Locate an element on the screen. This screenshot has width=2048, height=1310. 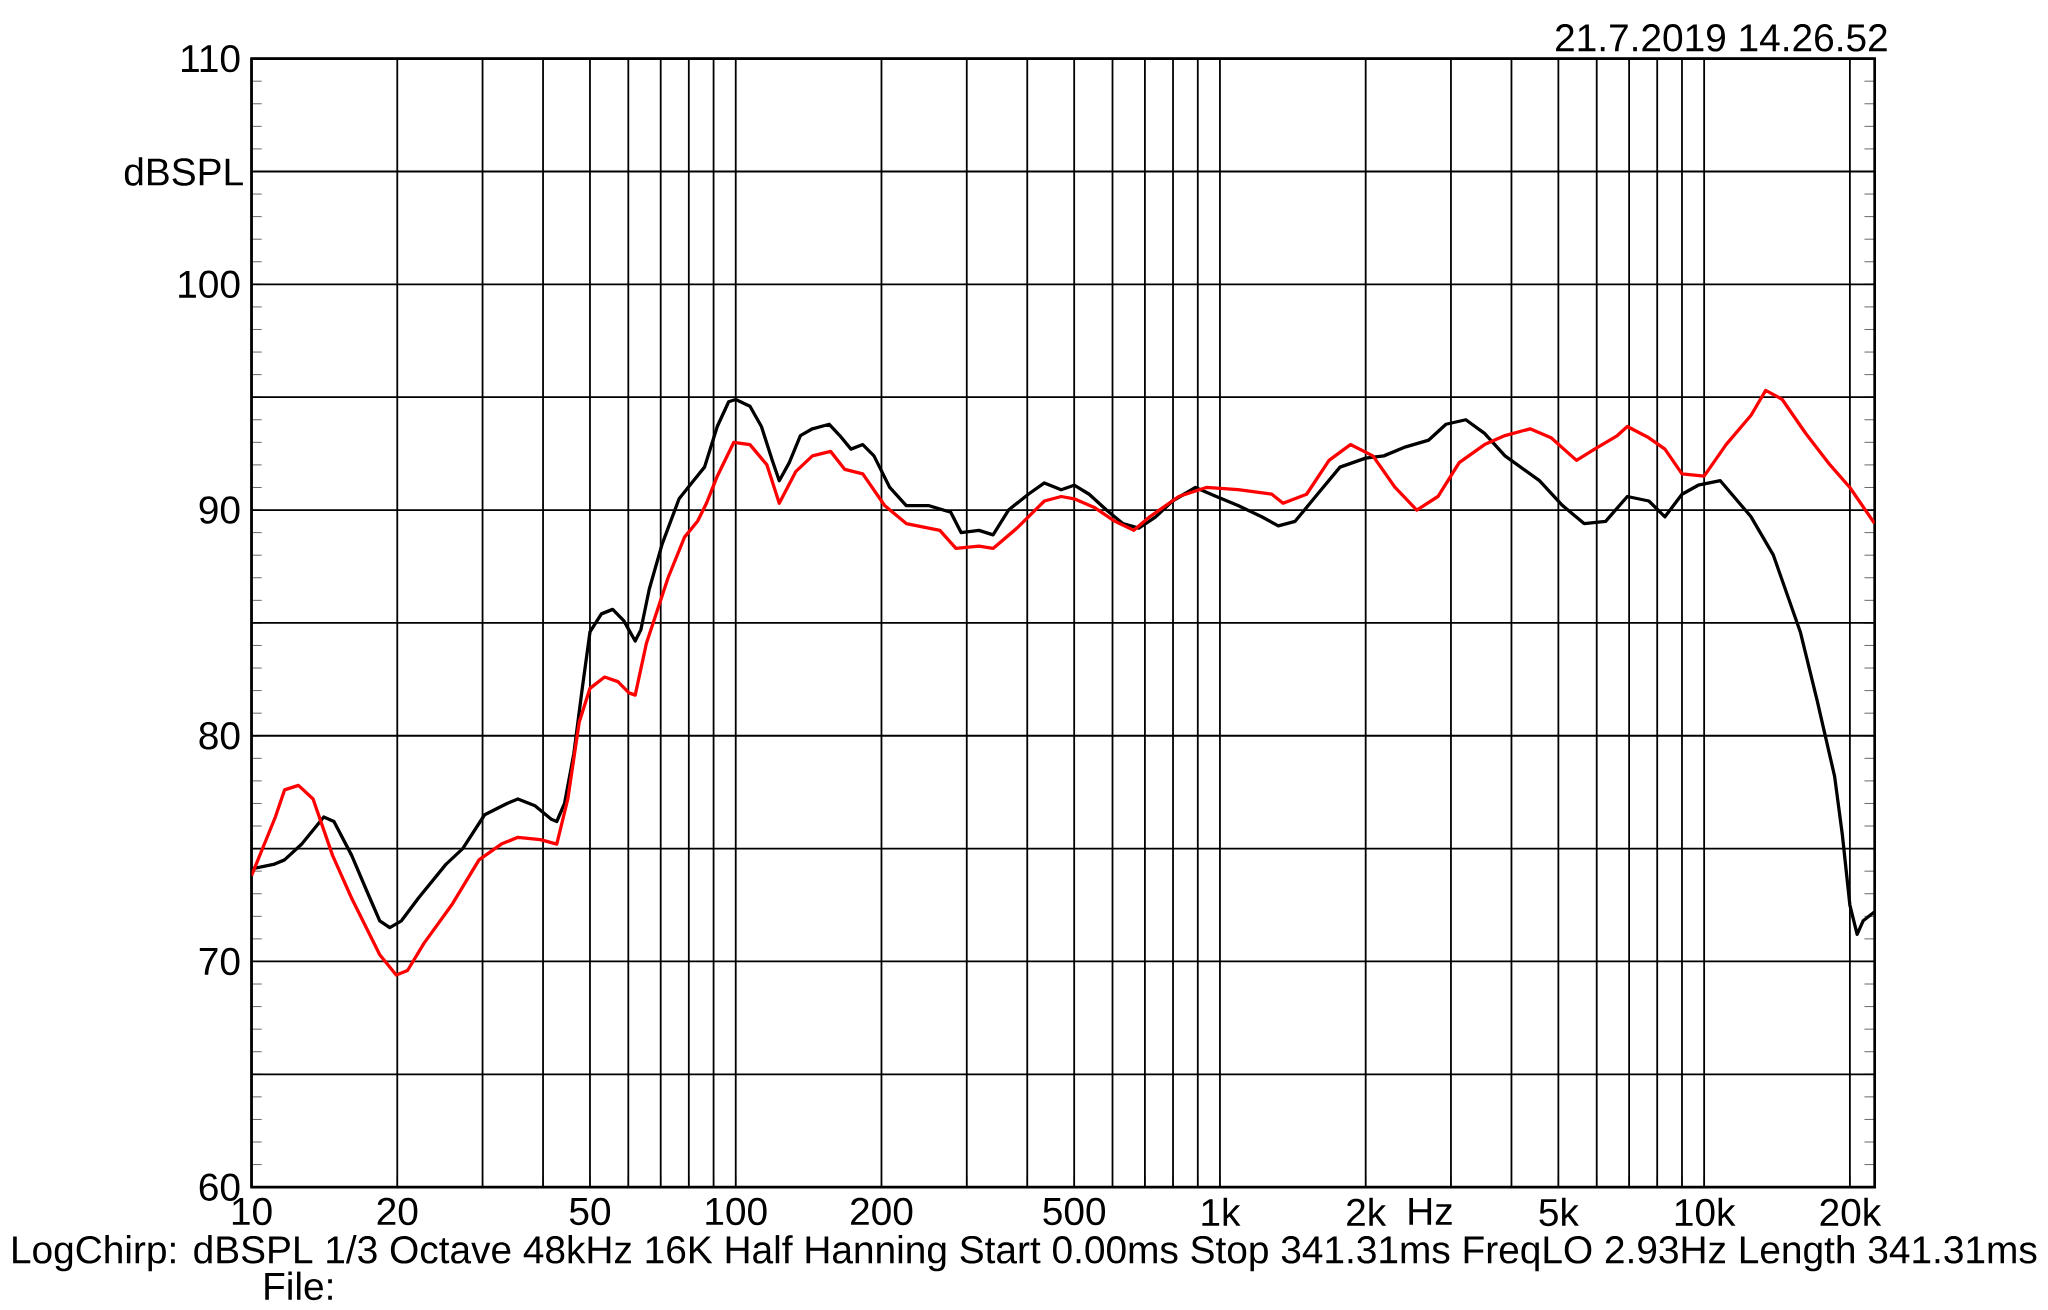
text: LogChirp: dBSPL 1/3 Octave 48kHz 16K Half Hanning Start 0.00ms Stop 341.31ms FreqLO 2.93Hz Length 341.31ms is located at coordinates (1025, 1253).